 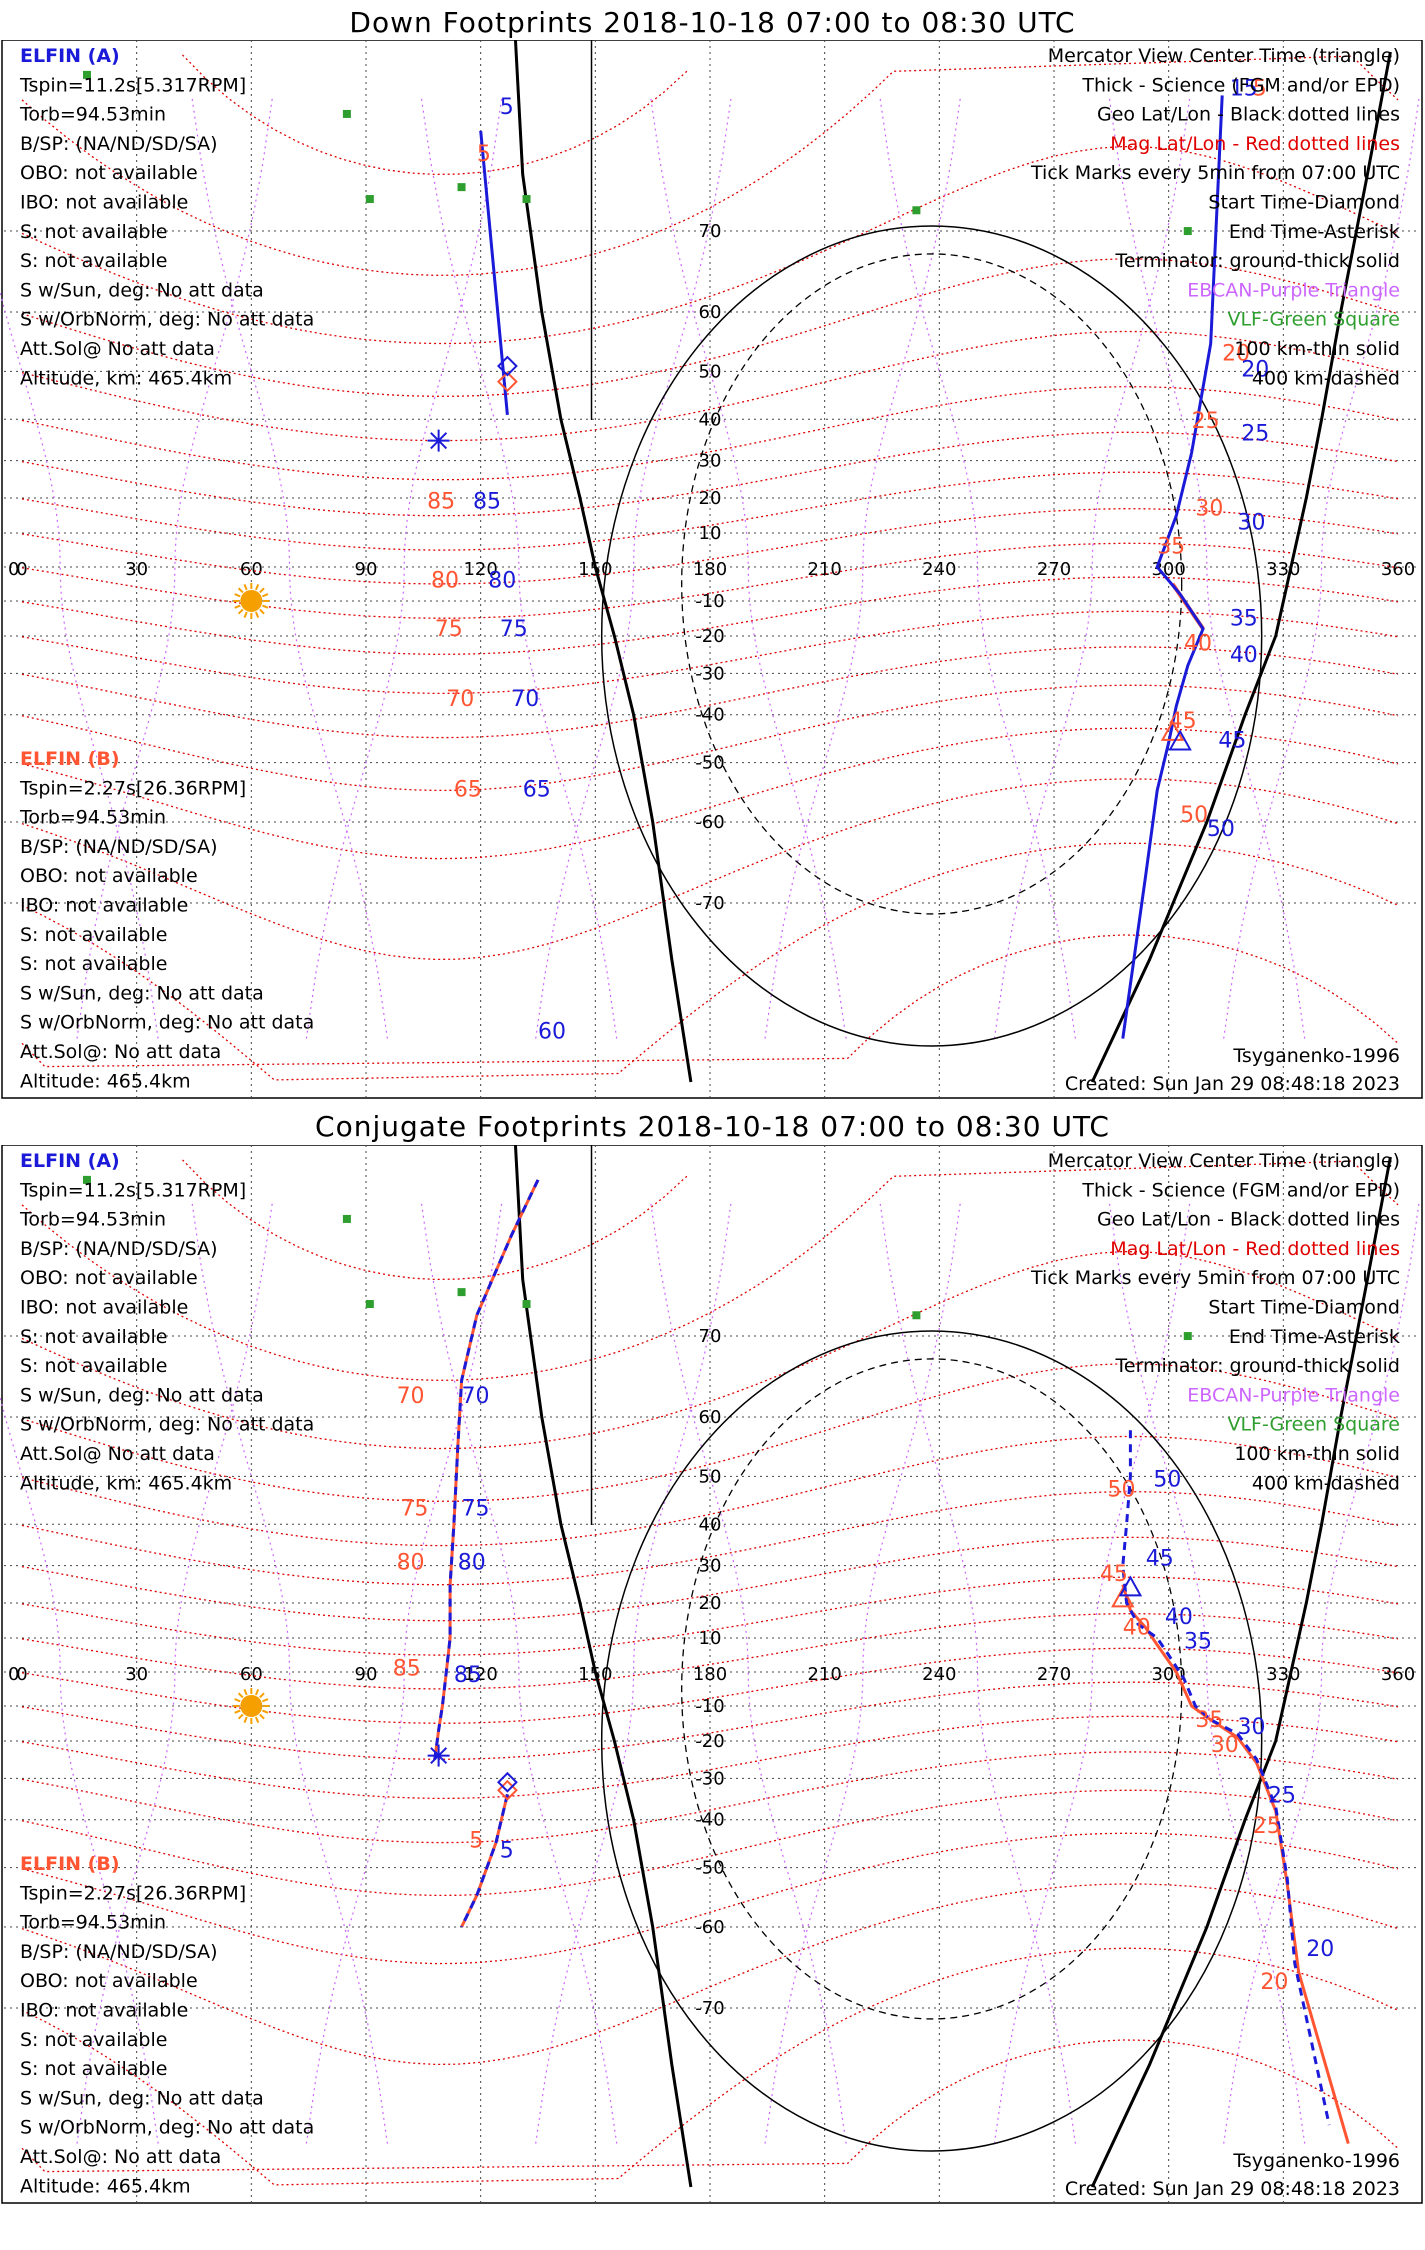 What do you see at coordinates (1221, 829) in the screenshot?
I see `elfin-a-tick-label: 50` at bounding box center [1221, 829].